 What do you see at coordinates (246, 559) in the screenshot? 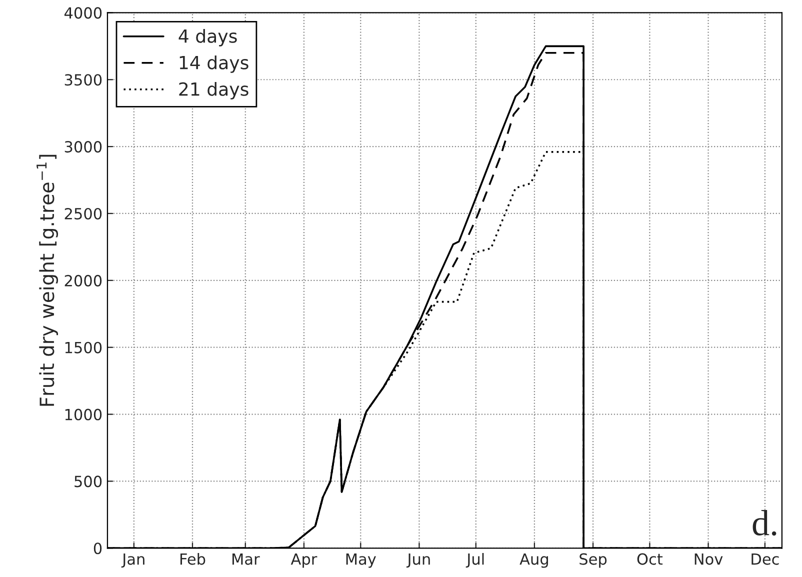
I see `x-tick-label: Mar` at bounding box center [246, 559].